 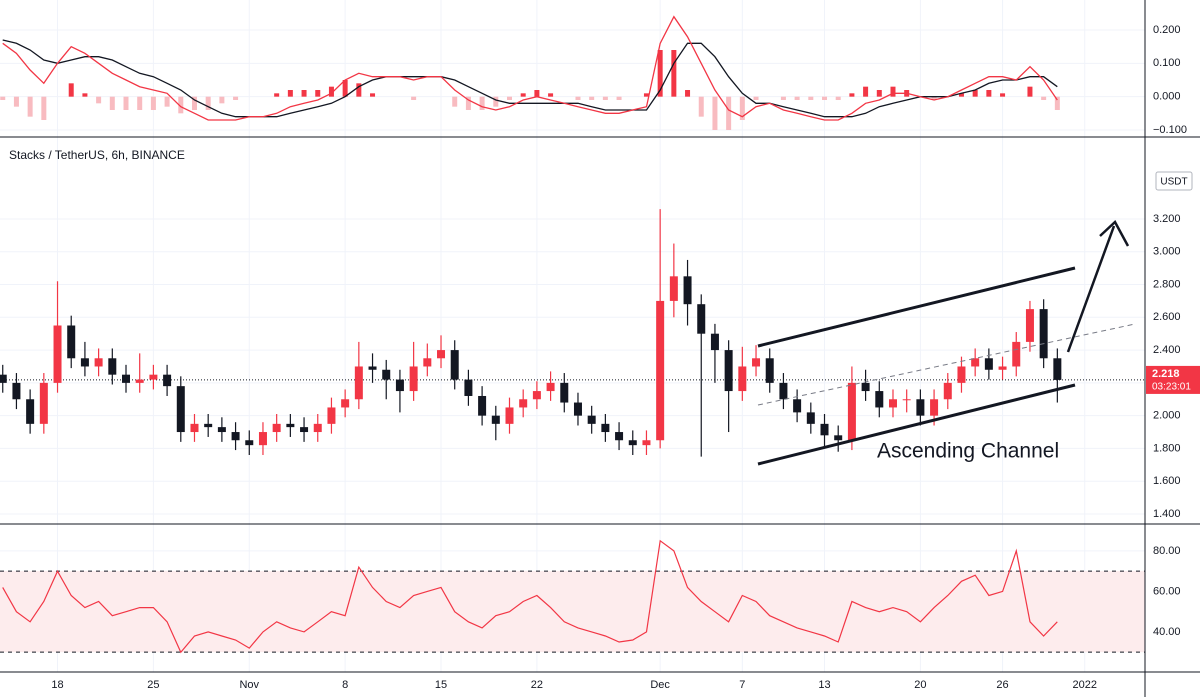 I want to click on price-axis-bg, so click(x=1172, y=348).